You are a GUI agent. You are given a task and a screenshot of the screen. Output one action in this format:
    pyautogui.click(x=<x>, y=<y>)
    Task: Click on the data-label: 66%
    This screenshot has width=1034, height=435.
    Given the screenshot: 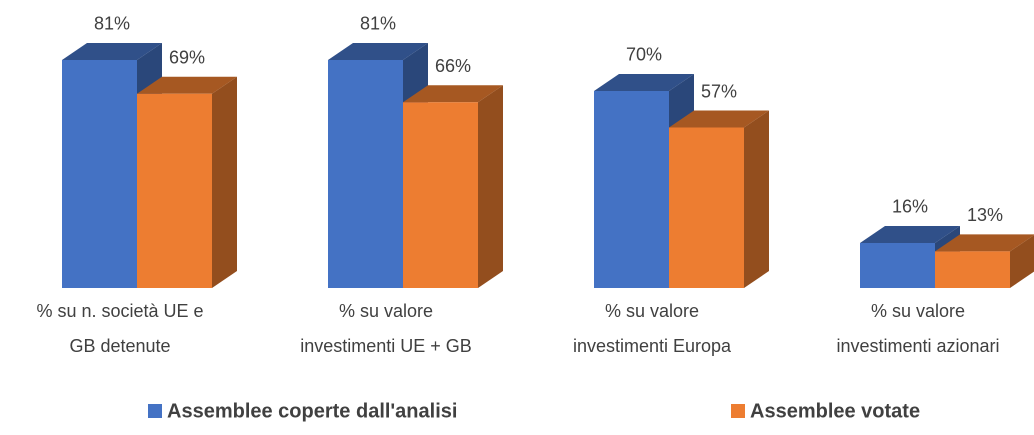 What is the action you would take?
    pyautogui.click(x=453, y=66)
    